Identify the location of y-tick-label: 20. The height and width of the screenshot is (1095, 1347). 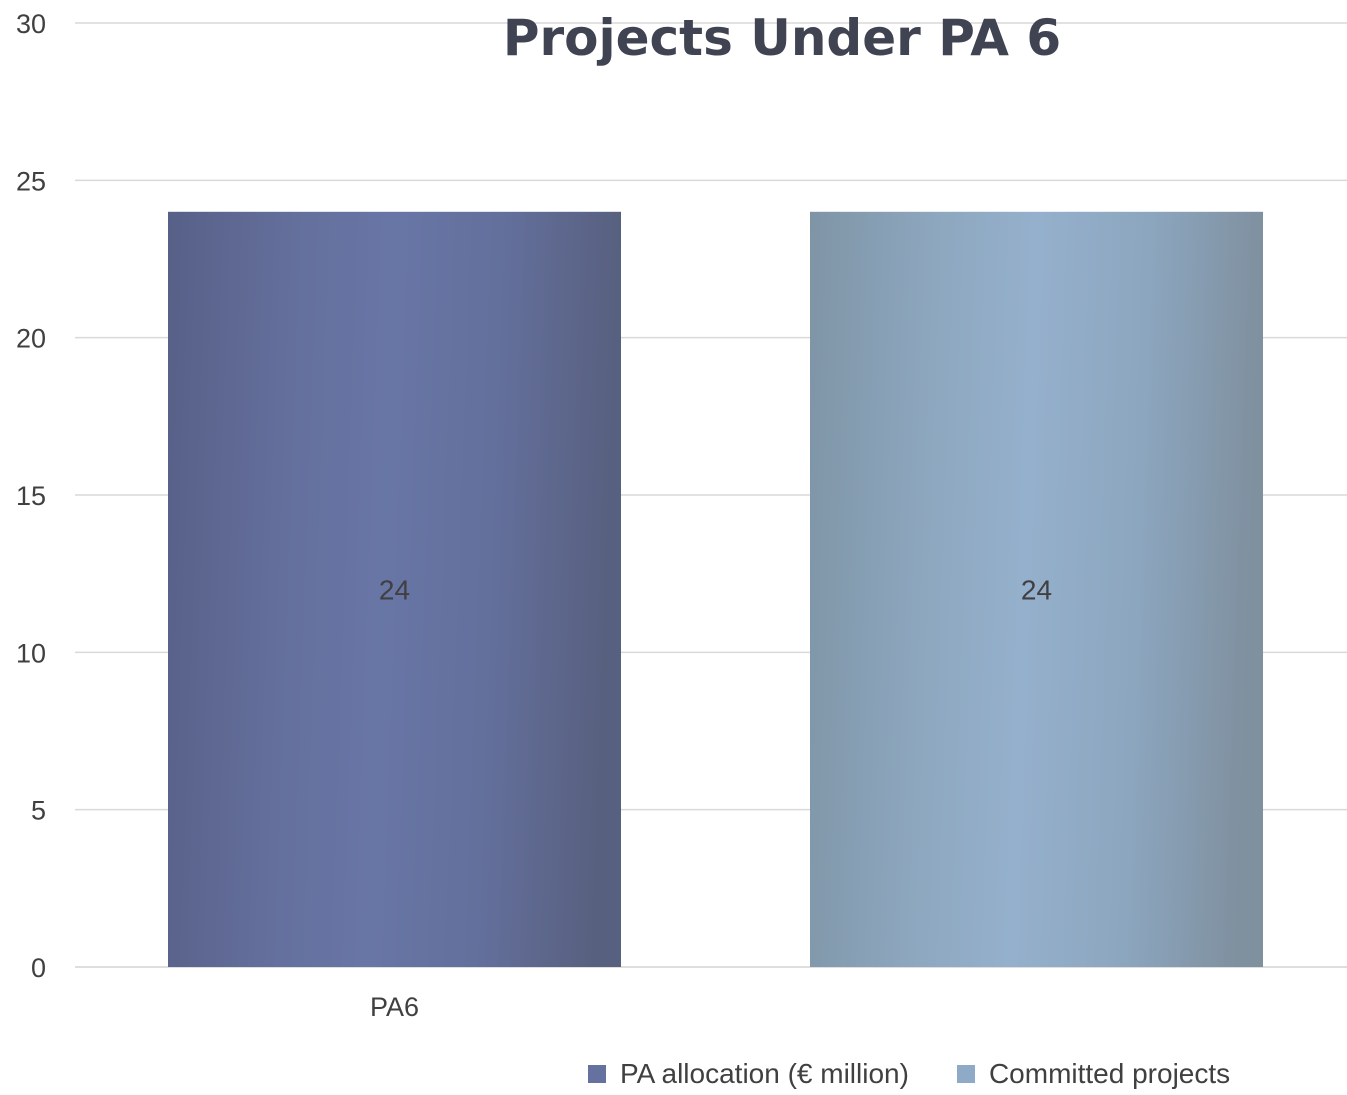
(31, 339).